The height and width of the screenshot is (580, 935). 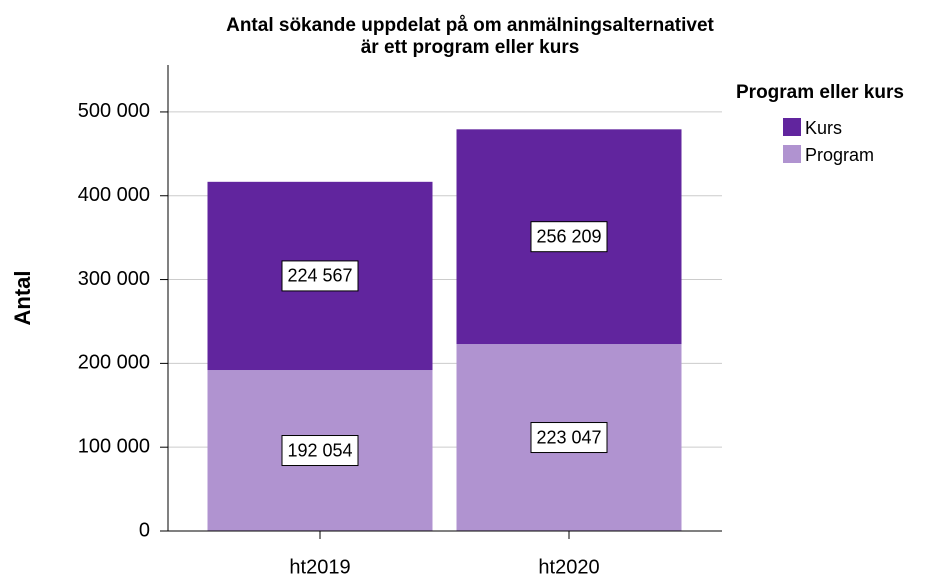 I want to click on legend-title: Program eller kurs, so click(x=820, y=92).